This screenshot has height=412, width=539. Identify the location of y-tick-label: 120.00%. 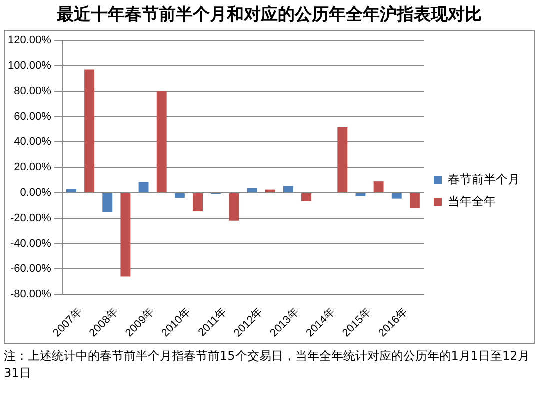
(30, 40).